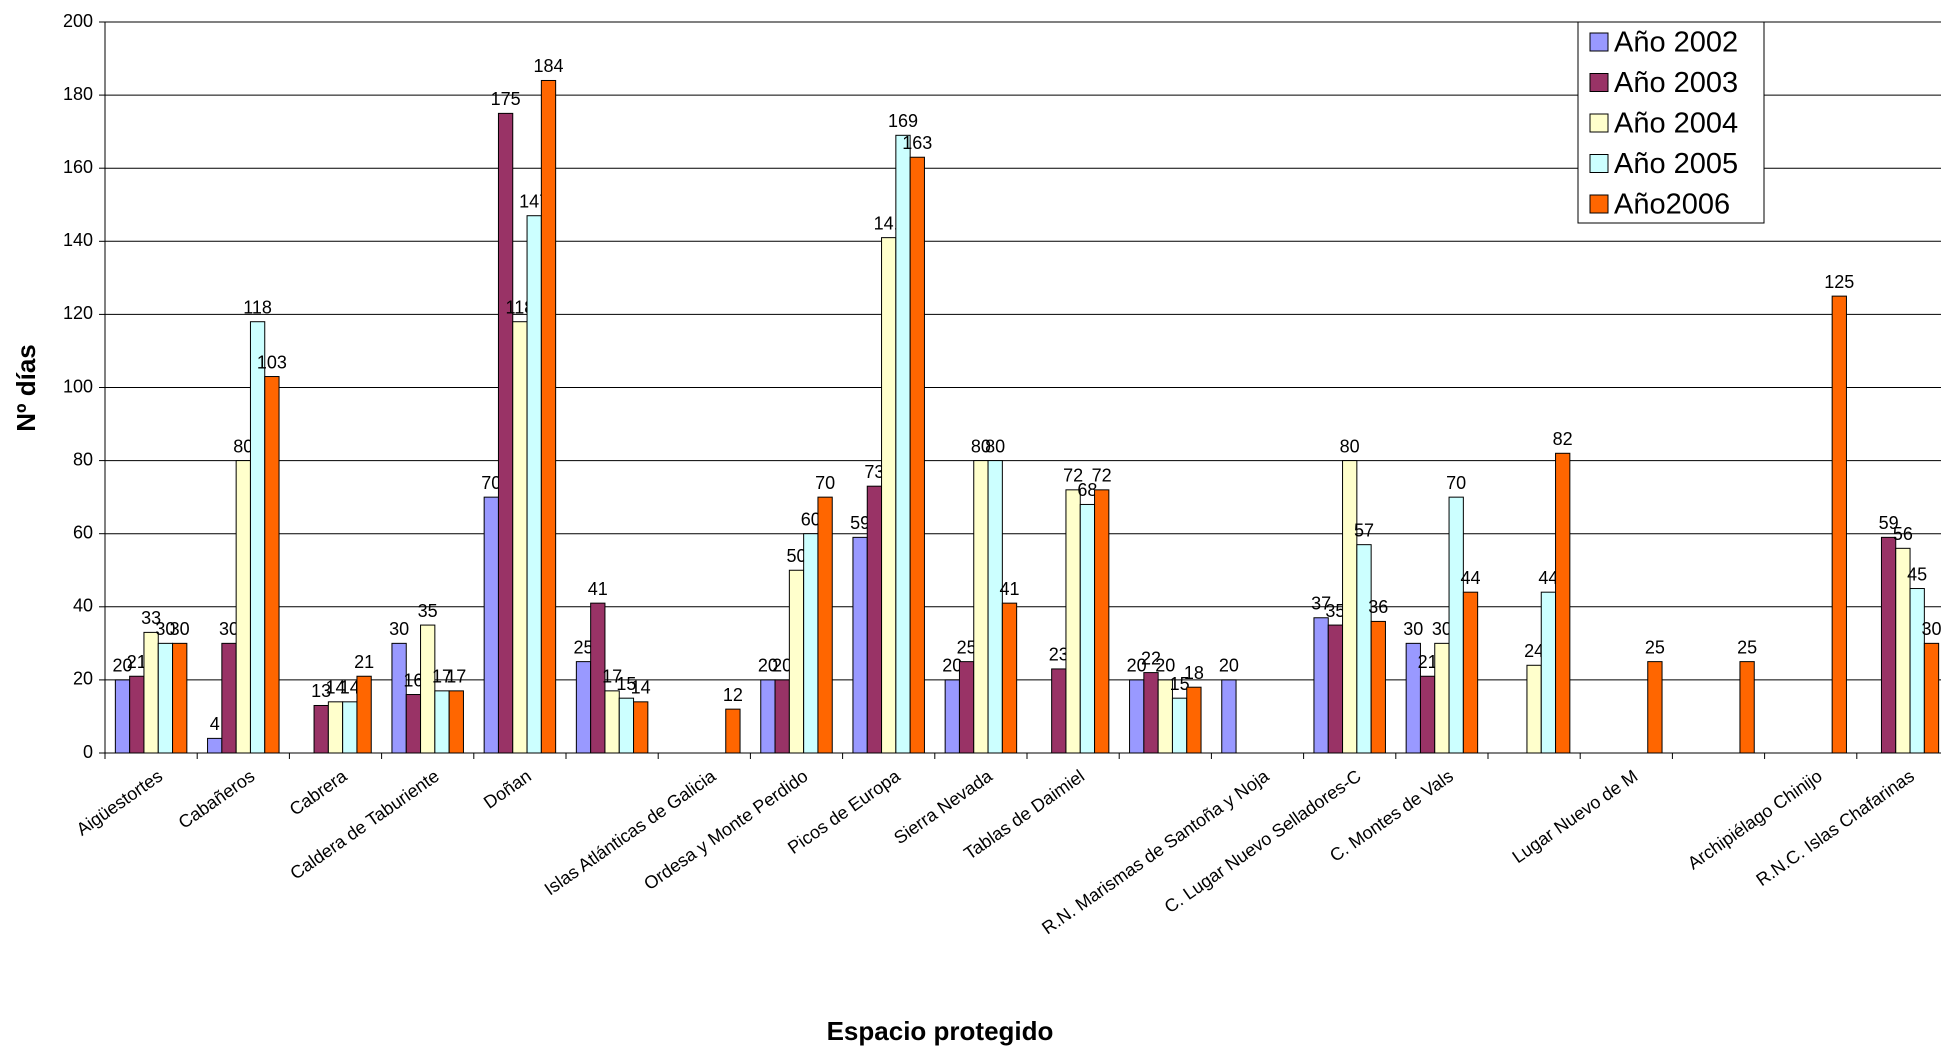 The image size is (1941, 1053). Describe the element at coordinates (630, 832) in the screenshot. I see `x-tick-label: Islas Atlánticas de Galicia` at that location.